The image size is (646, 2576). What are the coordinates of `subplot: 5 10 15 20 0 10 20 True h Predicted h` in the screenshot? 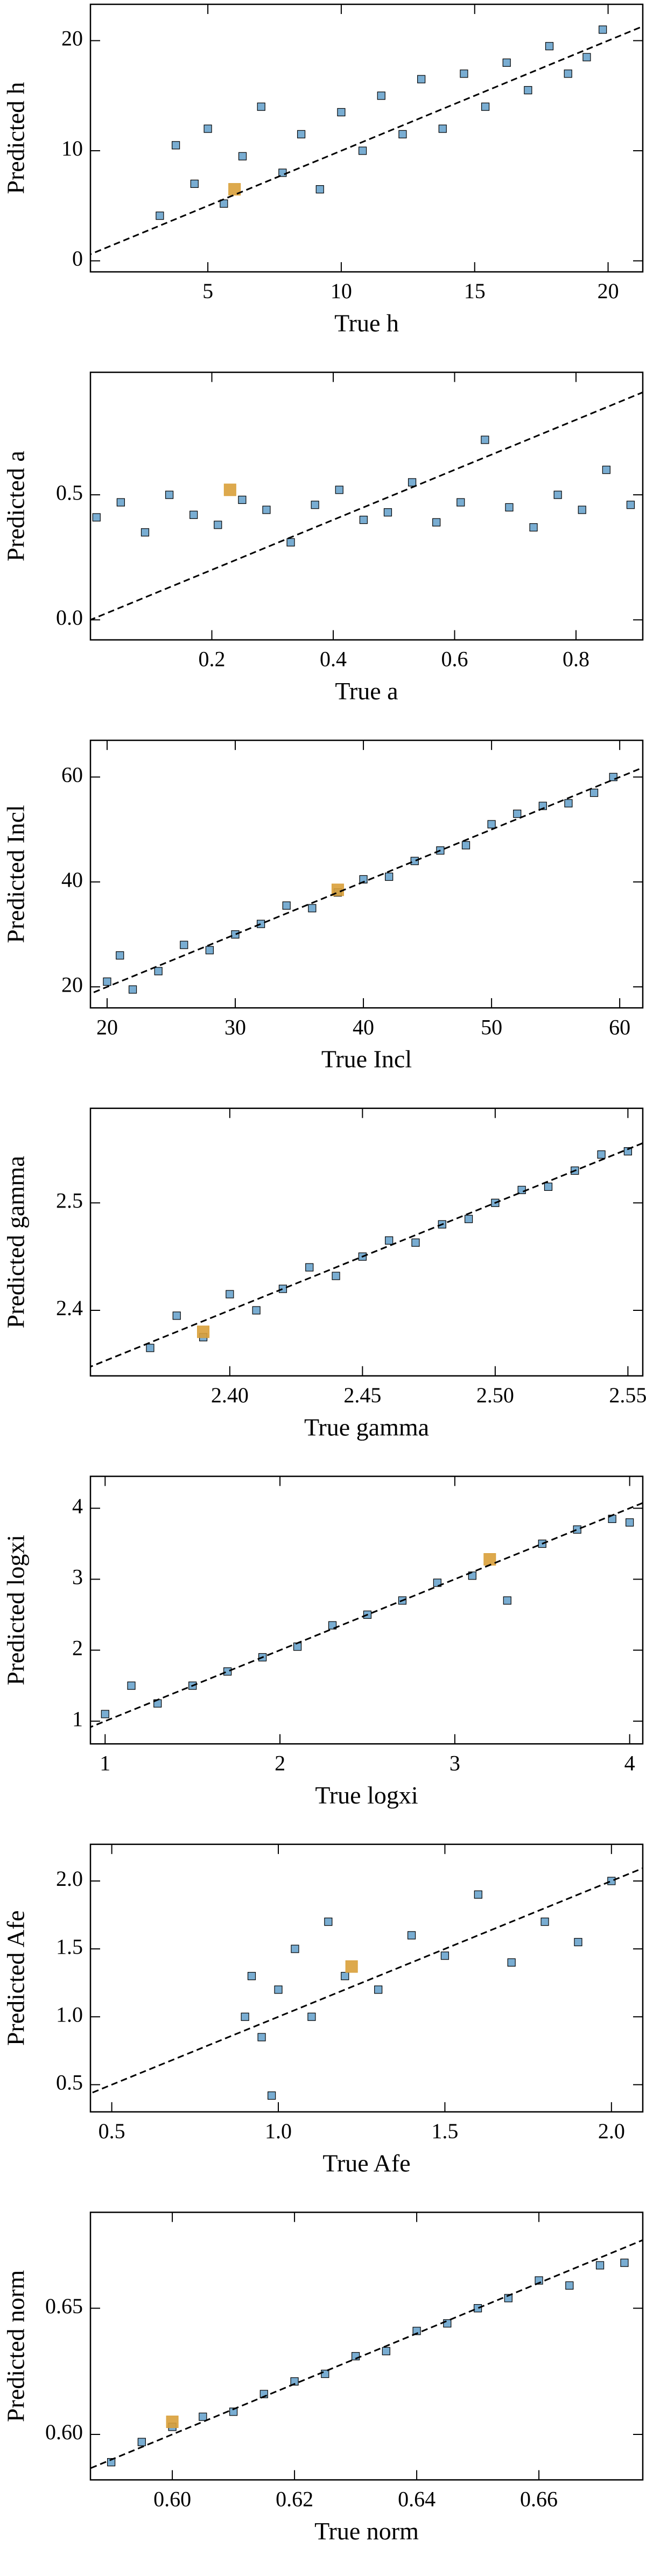 It's located at (323, 170).